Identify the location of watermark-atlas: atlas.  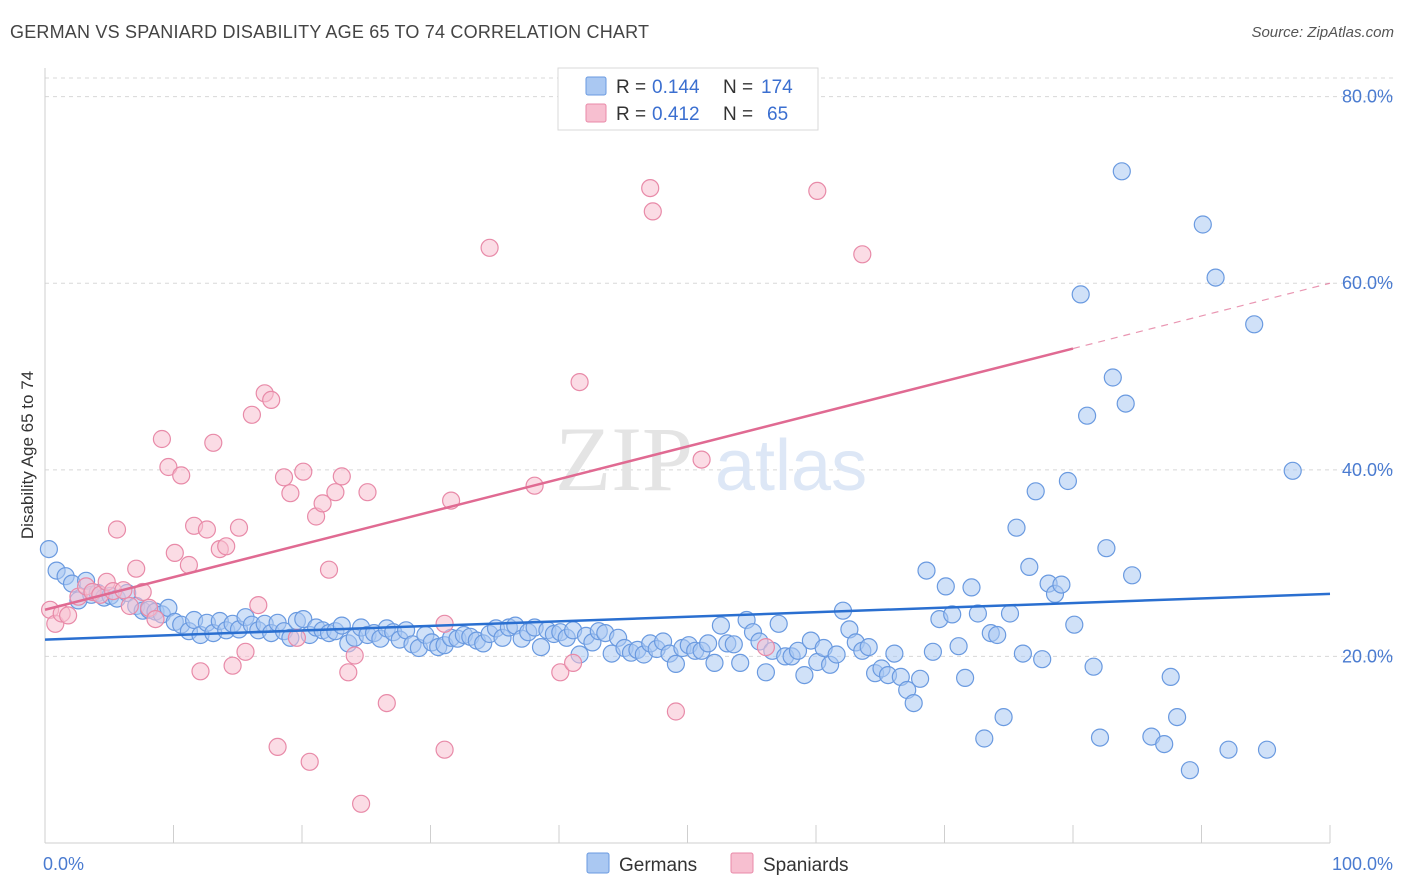
(791, 466).